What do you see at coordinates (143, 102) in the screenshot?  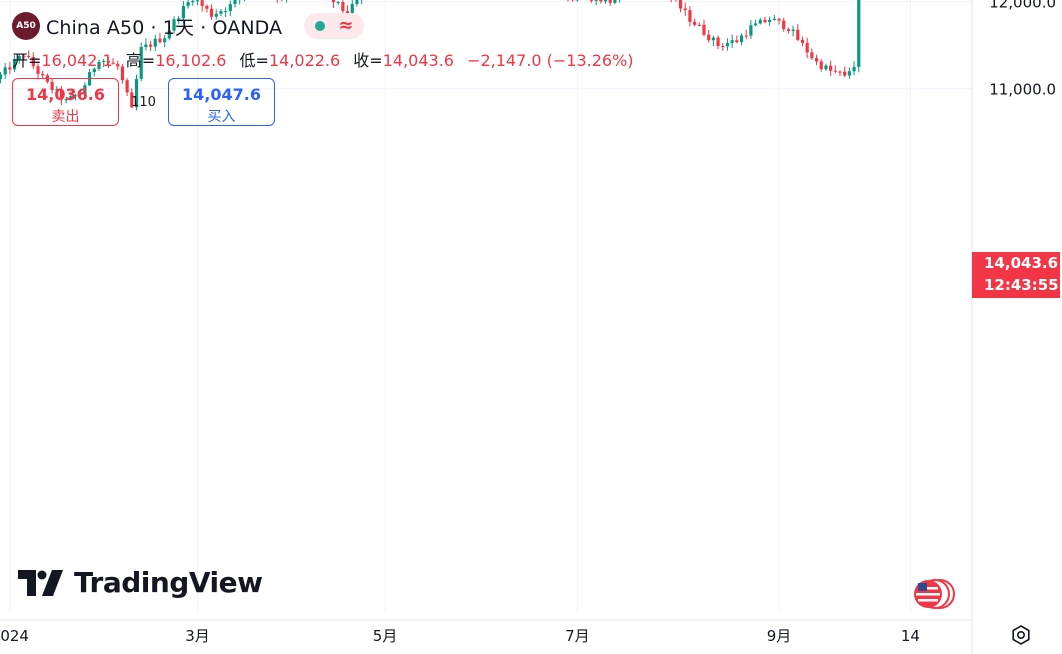 I see `quote-panel: 14,036.6 卖出 110 14,047.6 买入` at bounding box center [143, 102].